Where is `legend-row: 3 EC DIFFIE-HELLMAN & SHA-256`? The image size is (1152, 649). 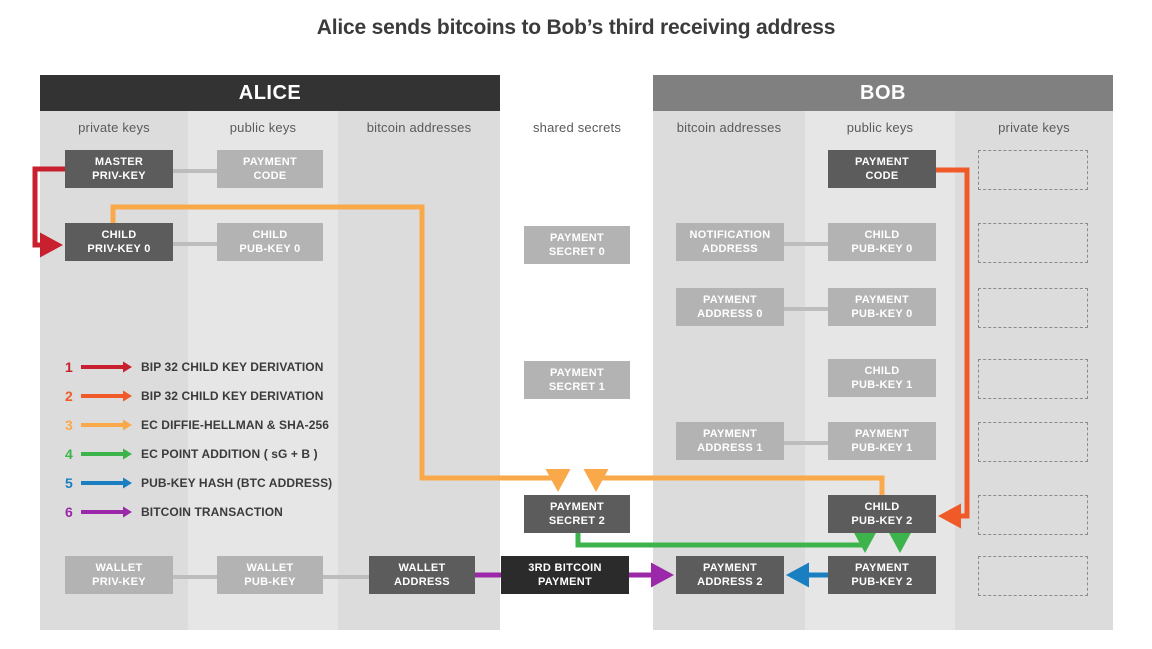 legend-row: 3 EC DIFFIE-HELLMAN & SHA-256 is located at coordinates (230, 424).